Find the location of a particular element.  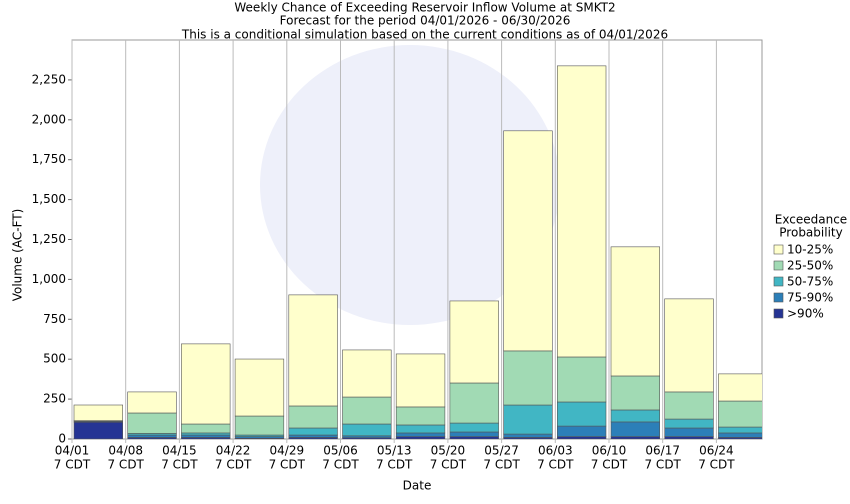

y-tick-label: 500 is located at coordinates (54, 359).